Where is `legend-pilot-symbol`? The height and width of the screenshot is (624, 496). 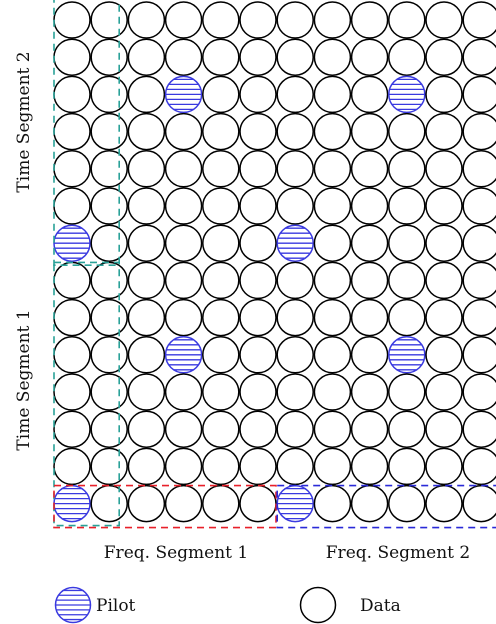 legend-pilot-symbol is located at coordinates (73, 605).